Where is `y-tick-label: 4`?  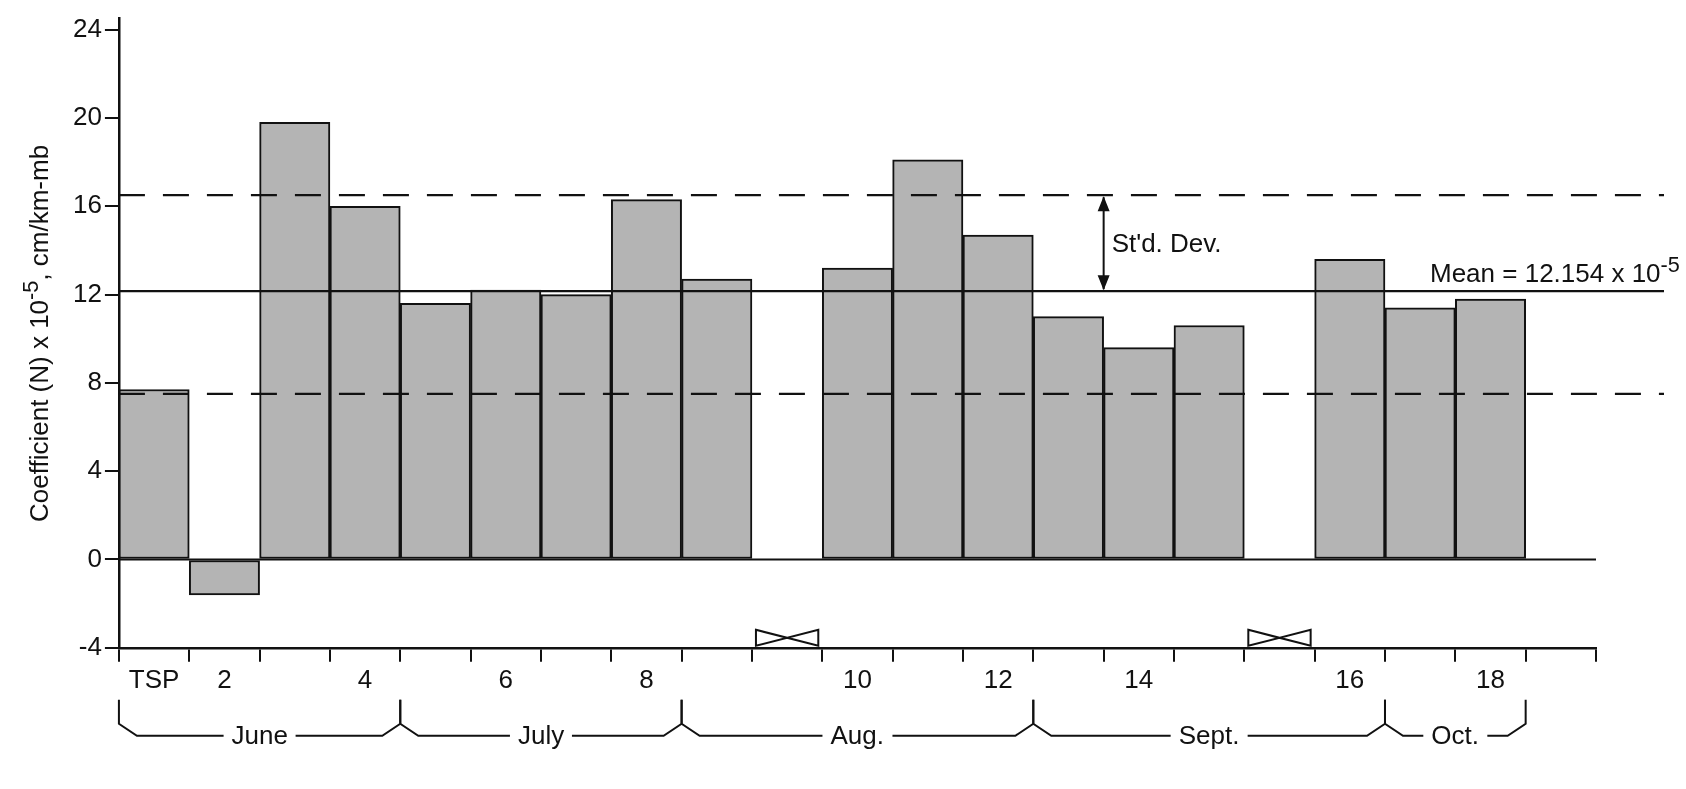
y-tick-label: 4 is located at coordinates (94, 469).